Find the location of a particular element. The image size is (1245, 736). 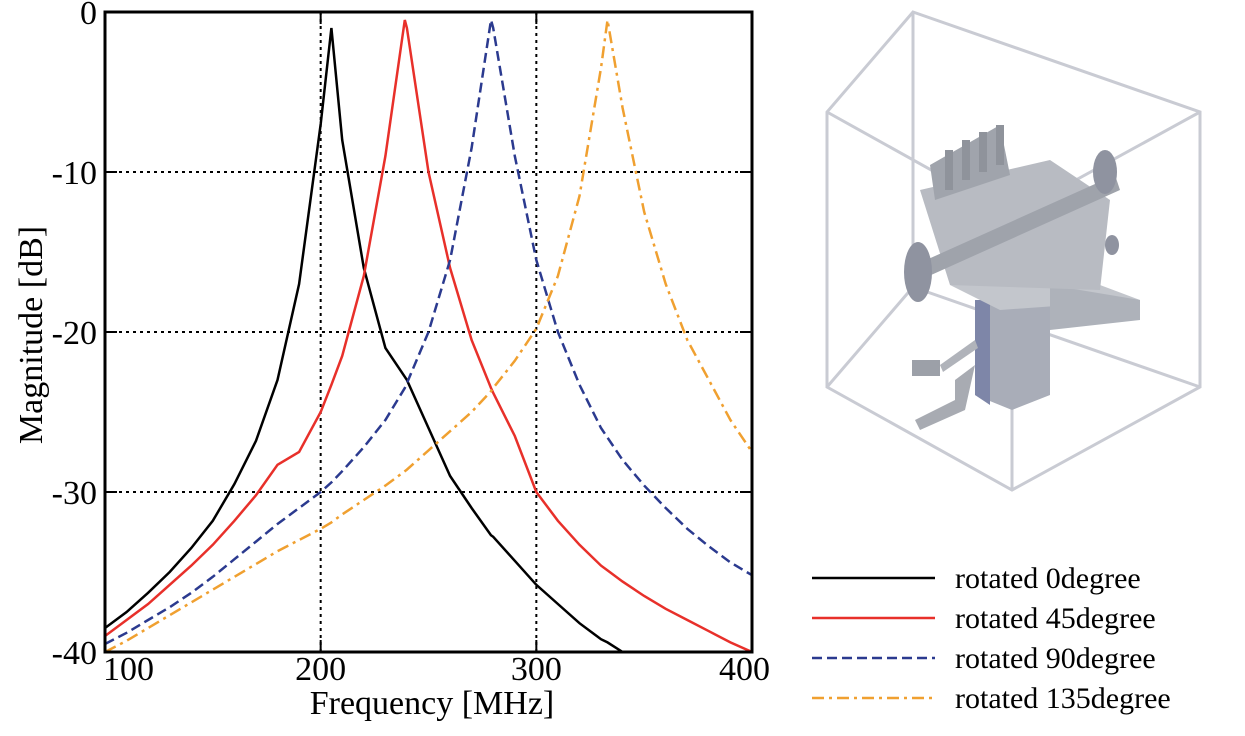

legend-label: rotated 45degree is located at coordinates (1055, 618).